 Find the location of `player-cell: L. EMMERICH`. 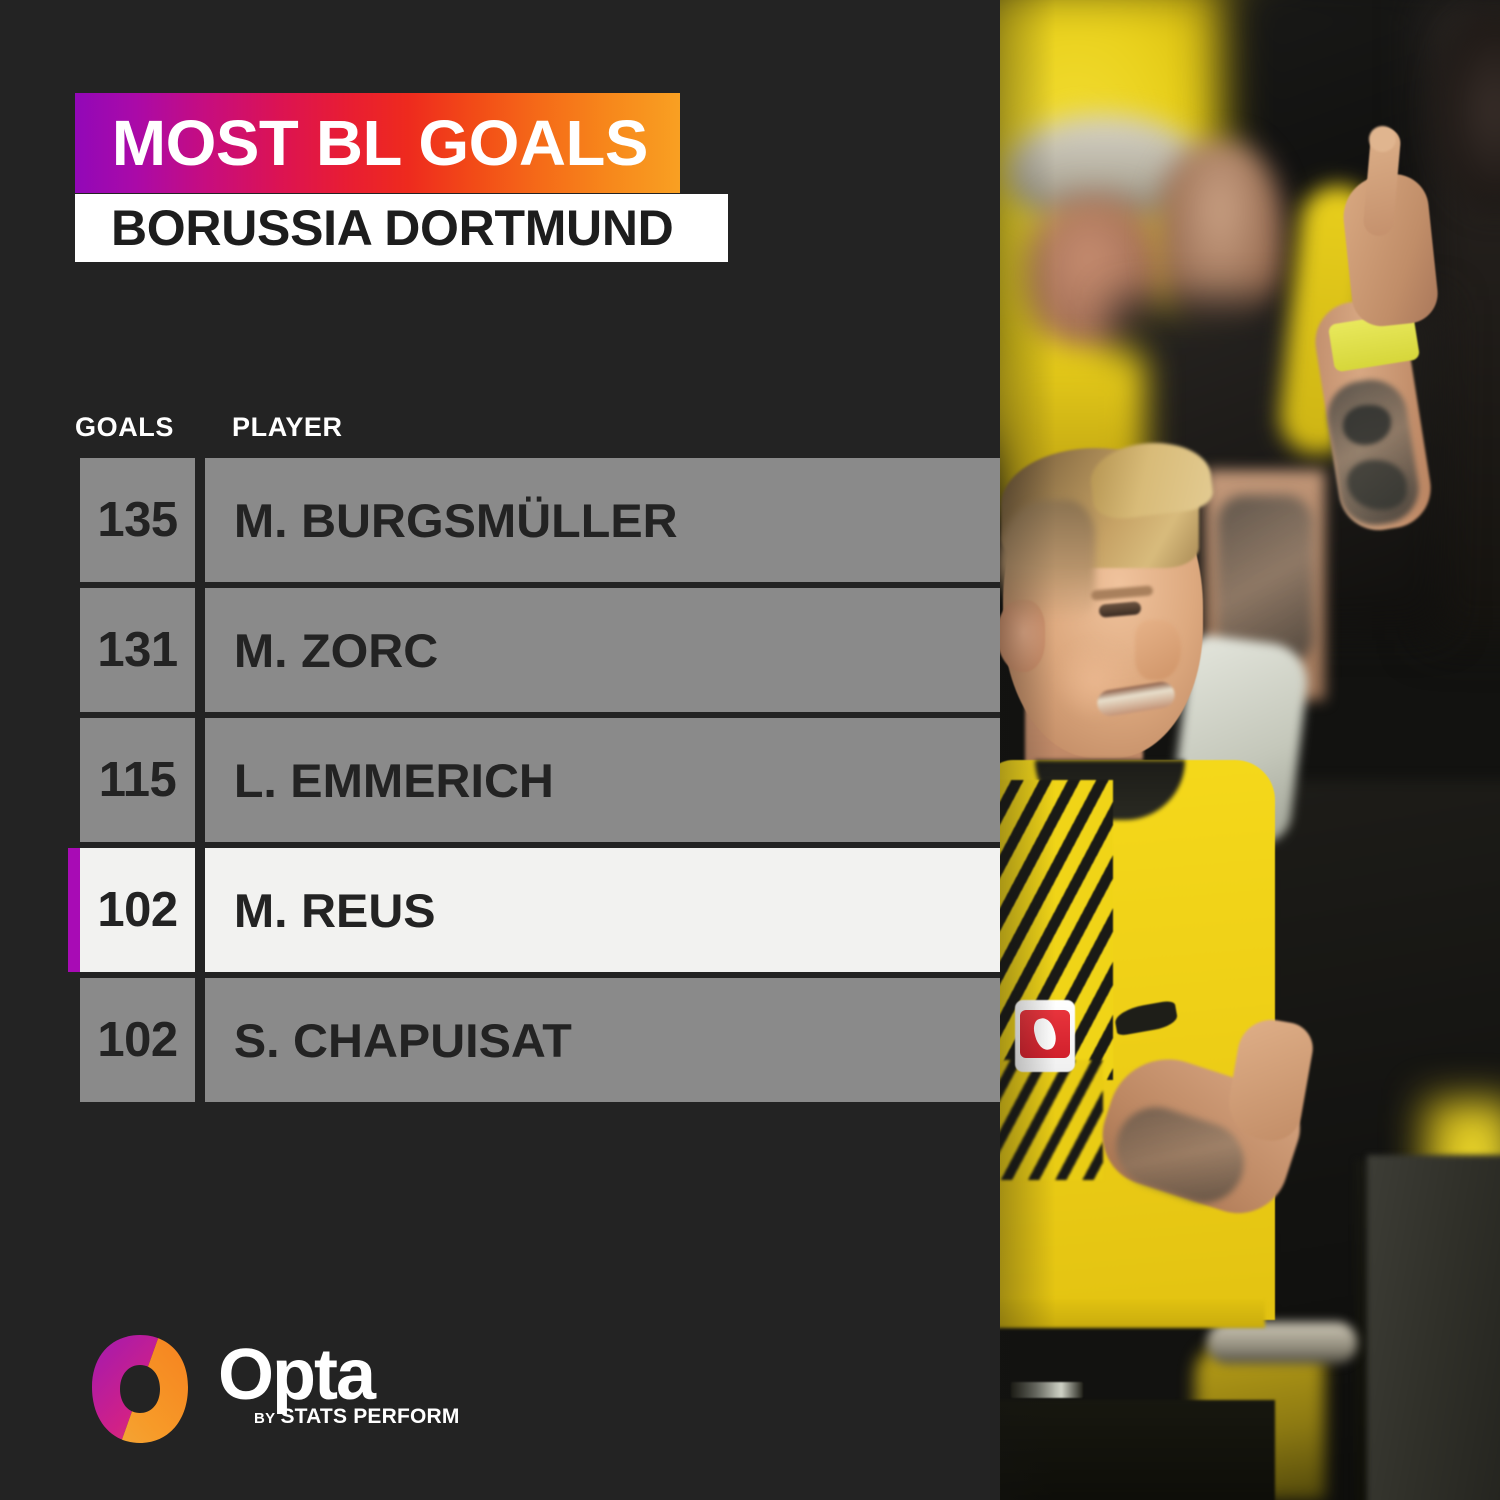

player-cell: L. EMMERICH is located at coordinates (602, 780).